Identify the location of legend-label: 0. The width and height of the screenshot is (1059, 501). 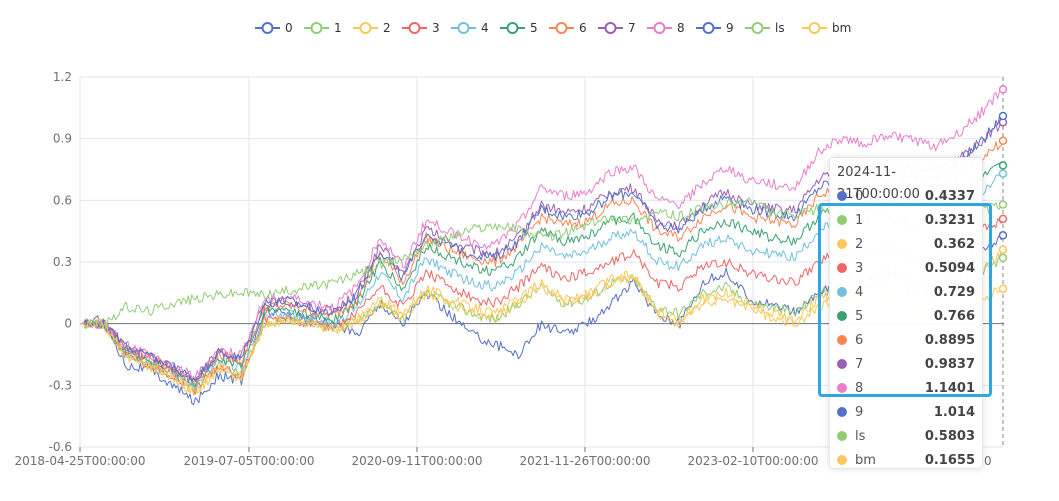
(289, 28).